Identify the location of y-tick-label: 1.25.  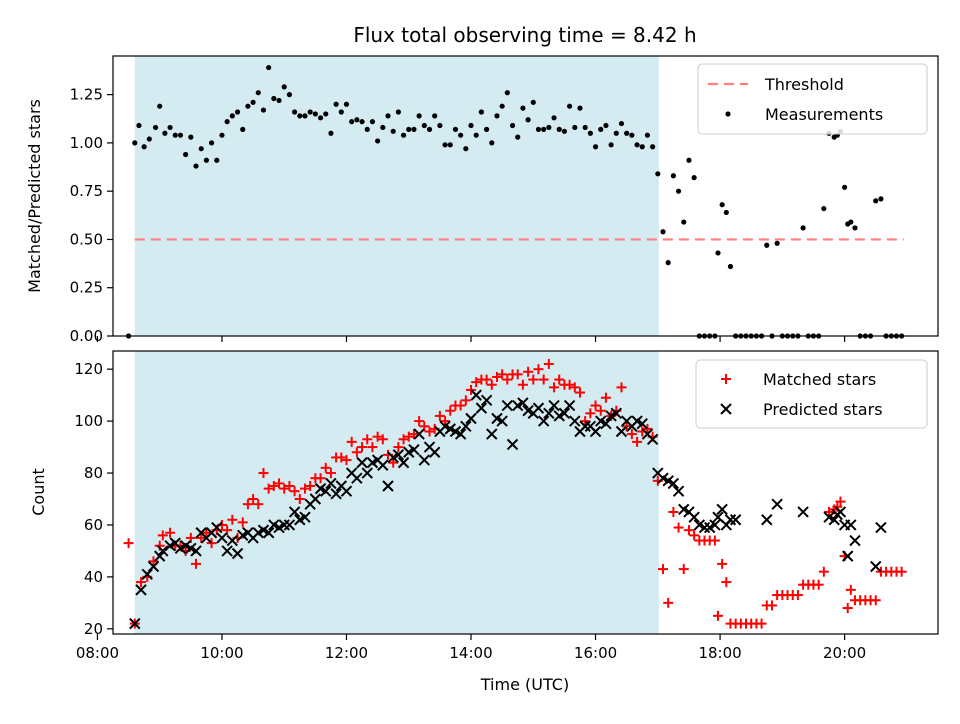
(86, 95).